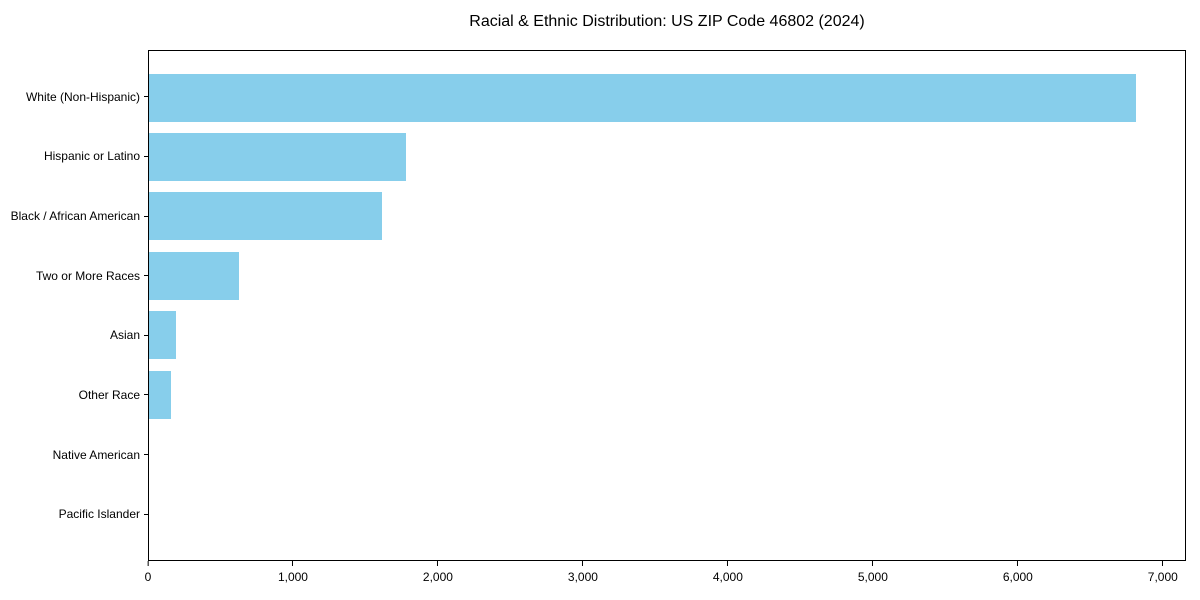 The image size is (1200, 600). I want to click on x-axis-ticks: 0 1,000 2,000 3,000 4,000 5,000 6,000 7,000, so click(665, 577).